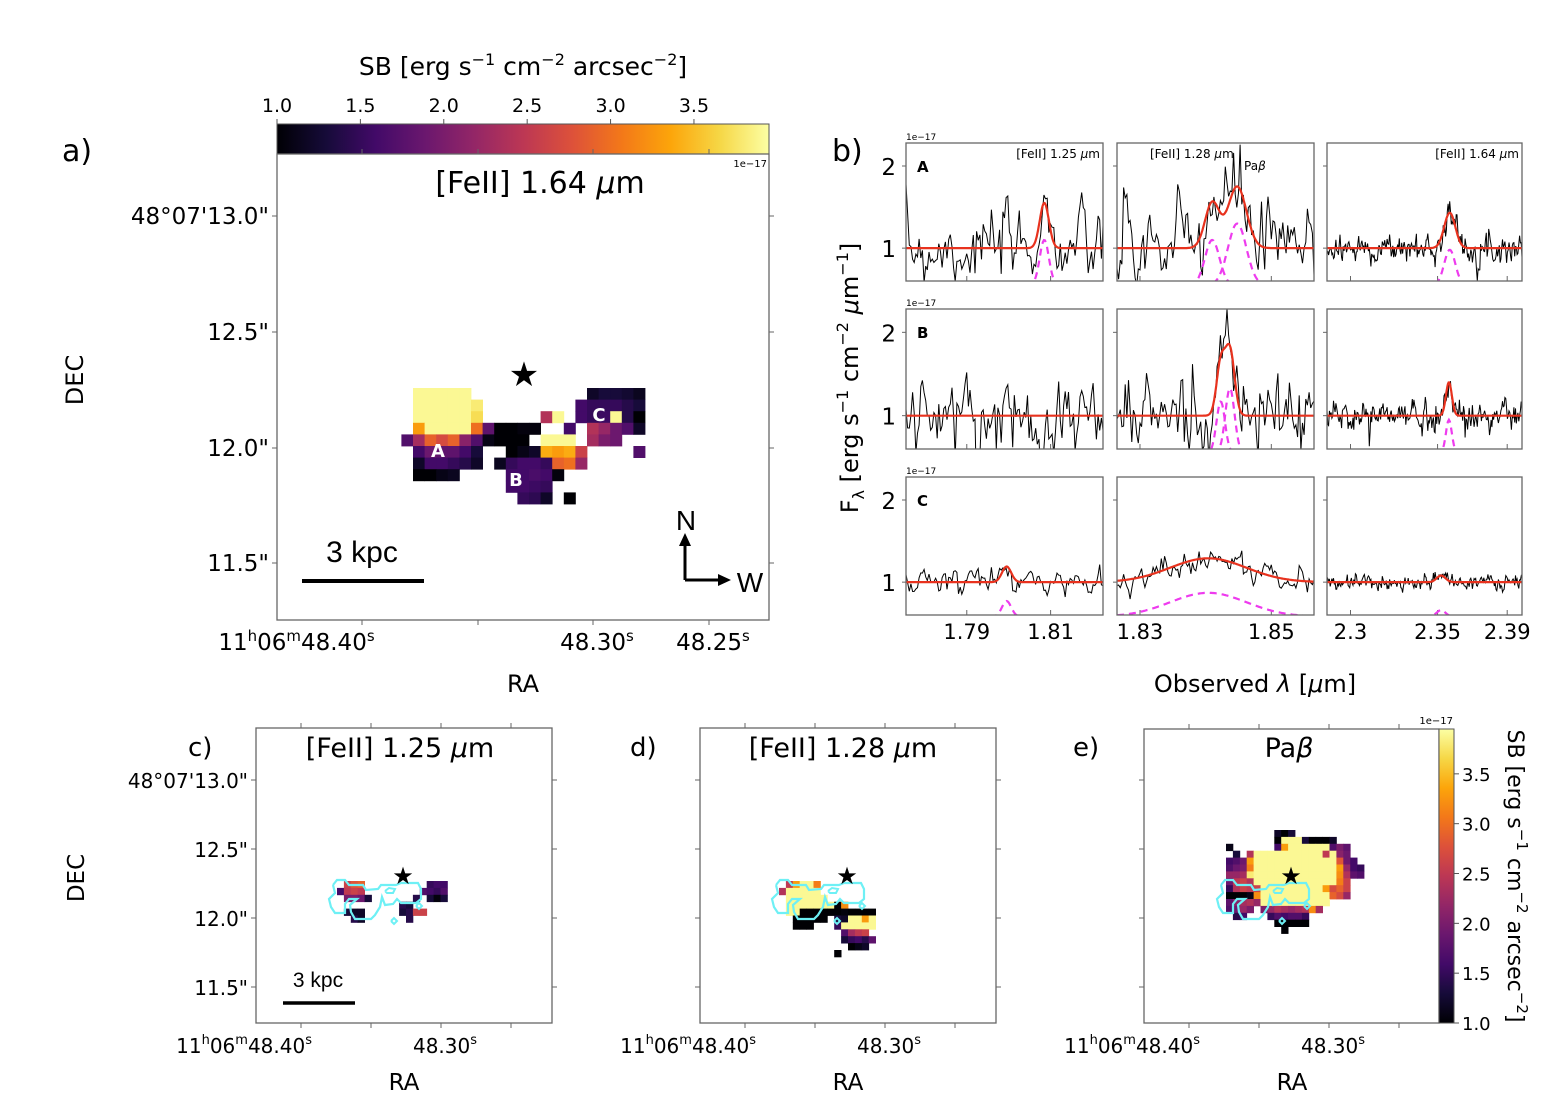 Image resolution: width=1562 pixels, height=1114 pixels. I want to click on panel-d-frame, so click(848, 875).